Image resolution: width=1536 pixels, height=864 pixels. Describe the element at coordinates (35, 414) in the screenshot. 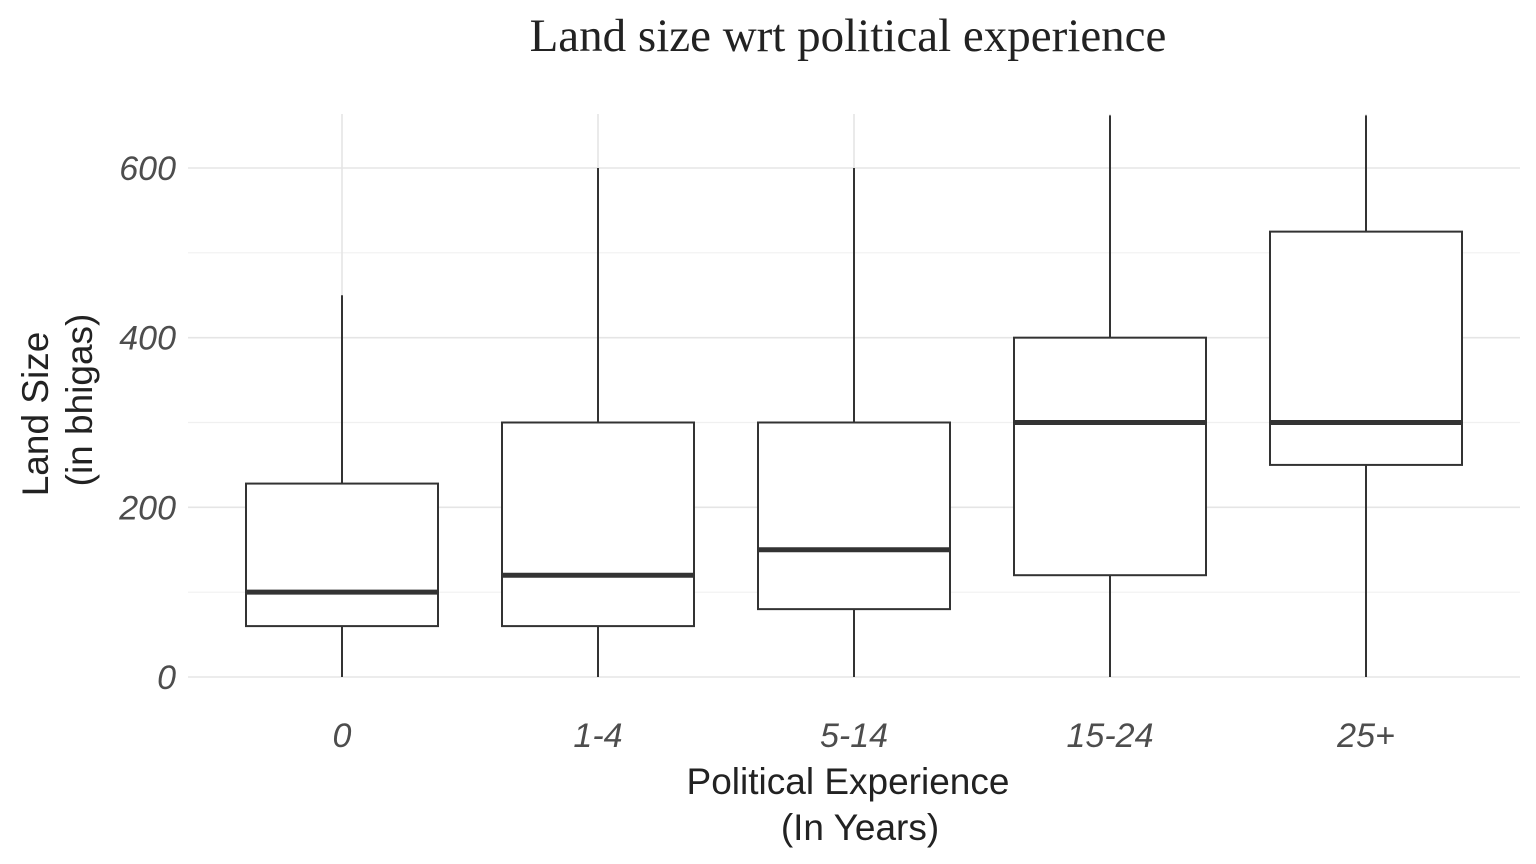

I see `y-axis-title-line-1: Land Size` at that location.